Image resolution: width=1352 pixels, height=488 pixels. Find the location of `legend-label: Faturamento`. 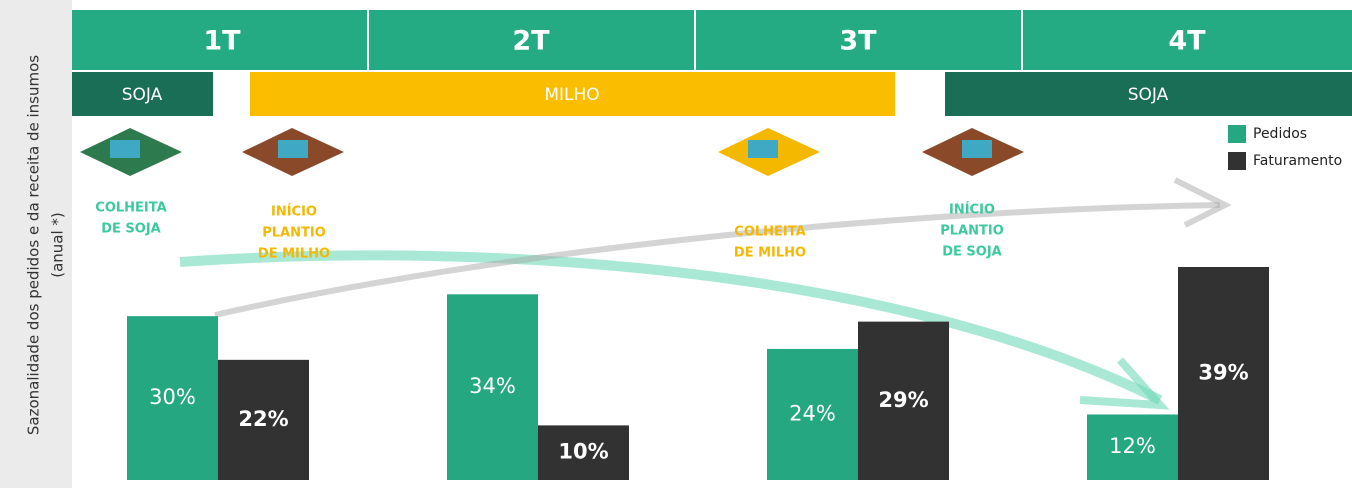

legend-label: Faturamento is located at coordinates (1297, 161).